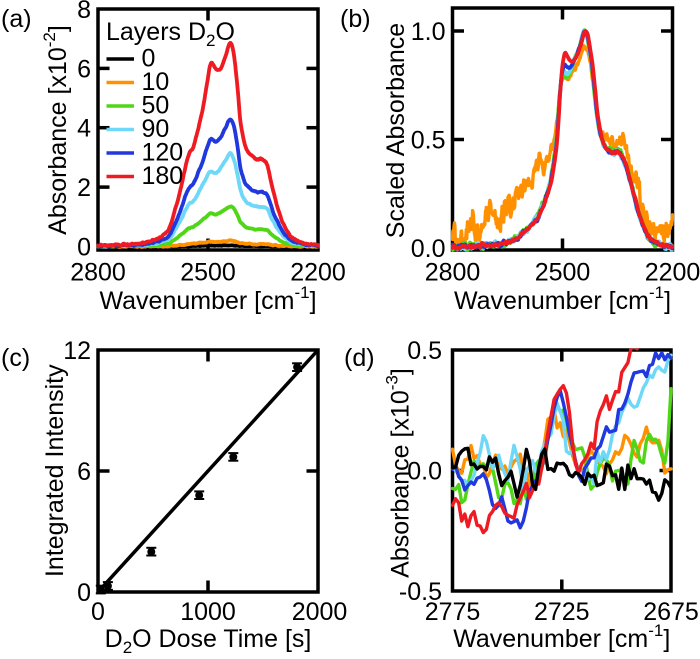 Image resolution: width=700 pixels, height=659 pixels. Describe the element at coordinates (562, 612) in the screenshot. I see `svg-text: 2725` at that location.